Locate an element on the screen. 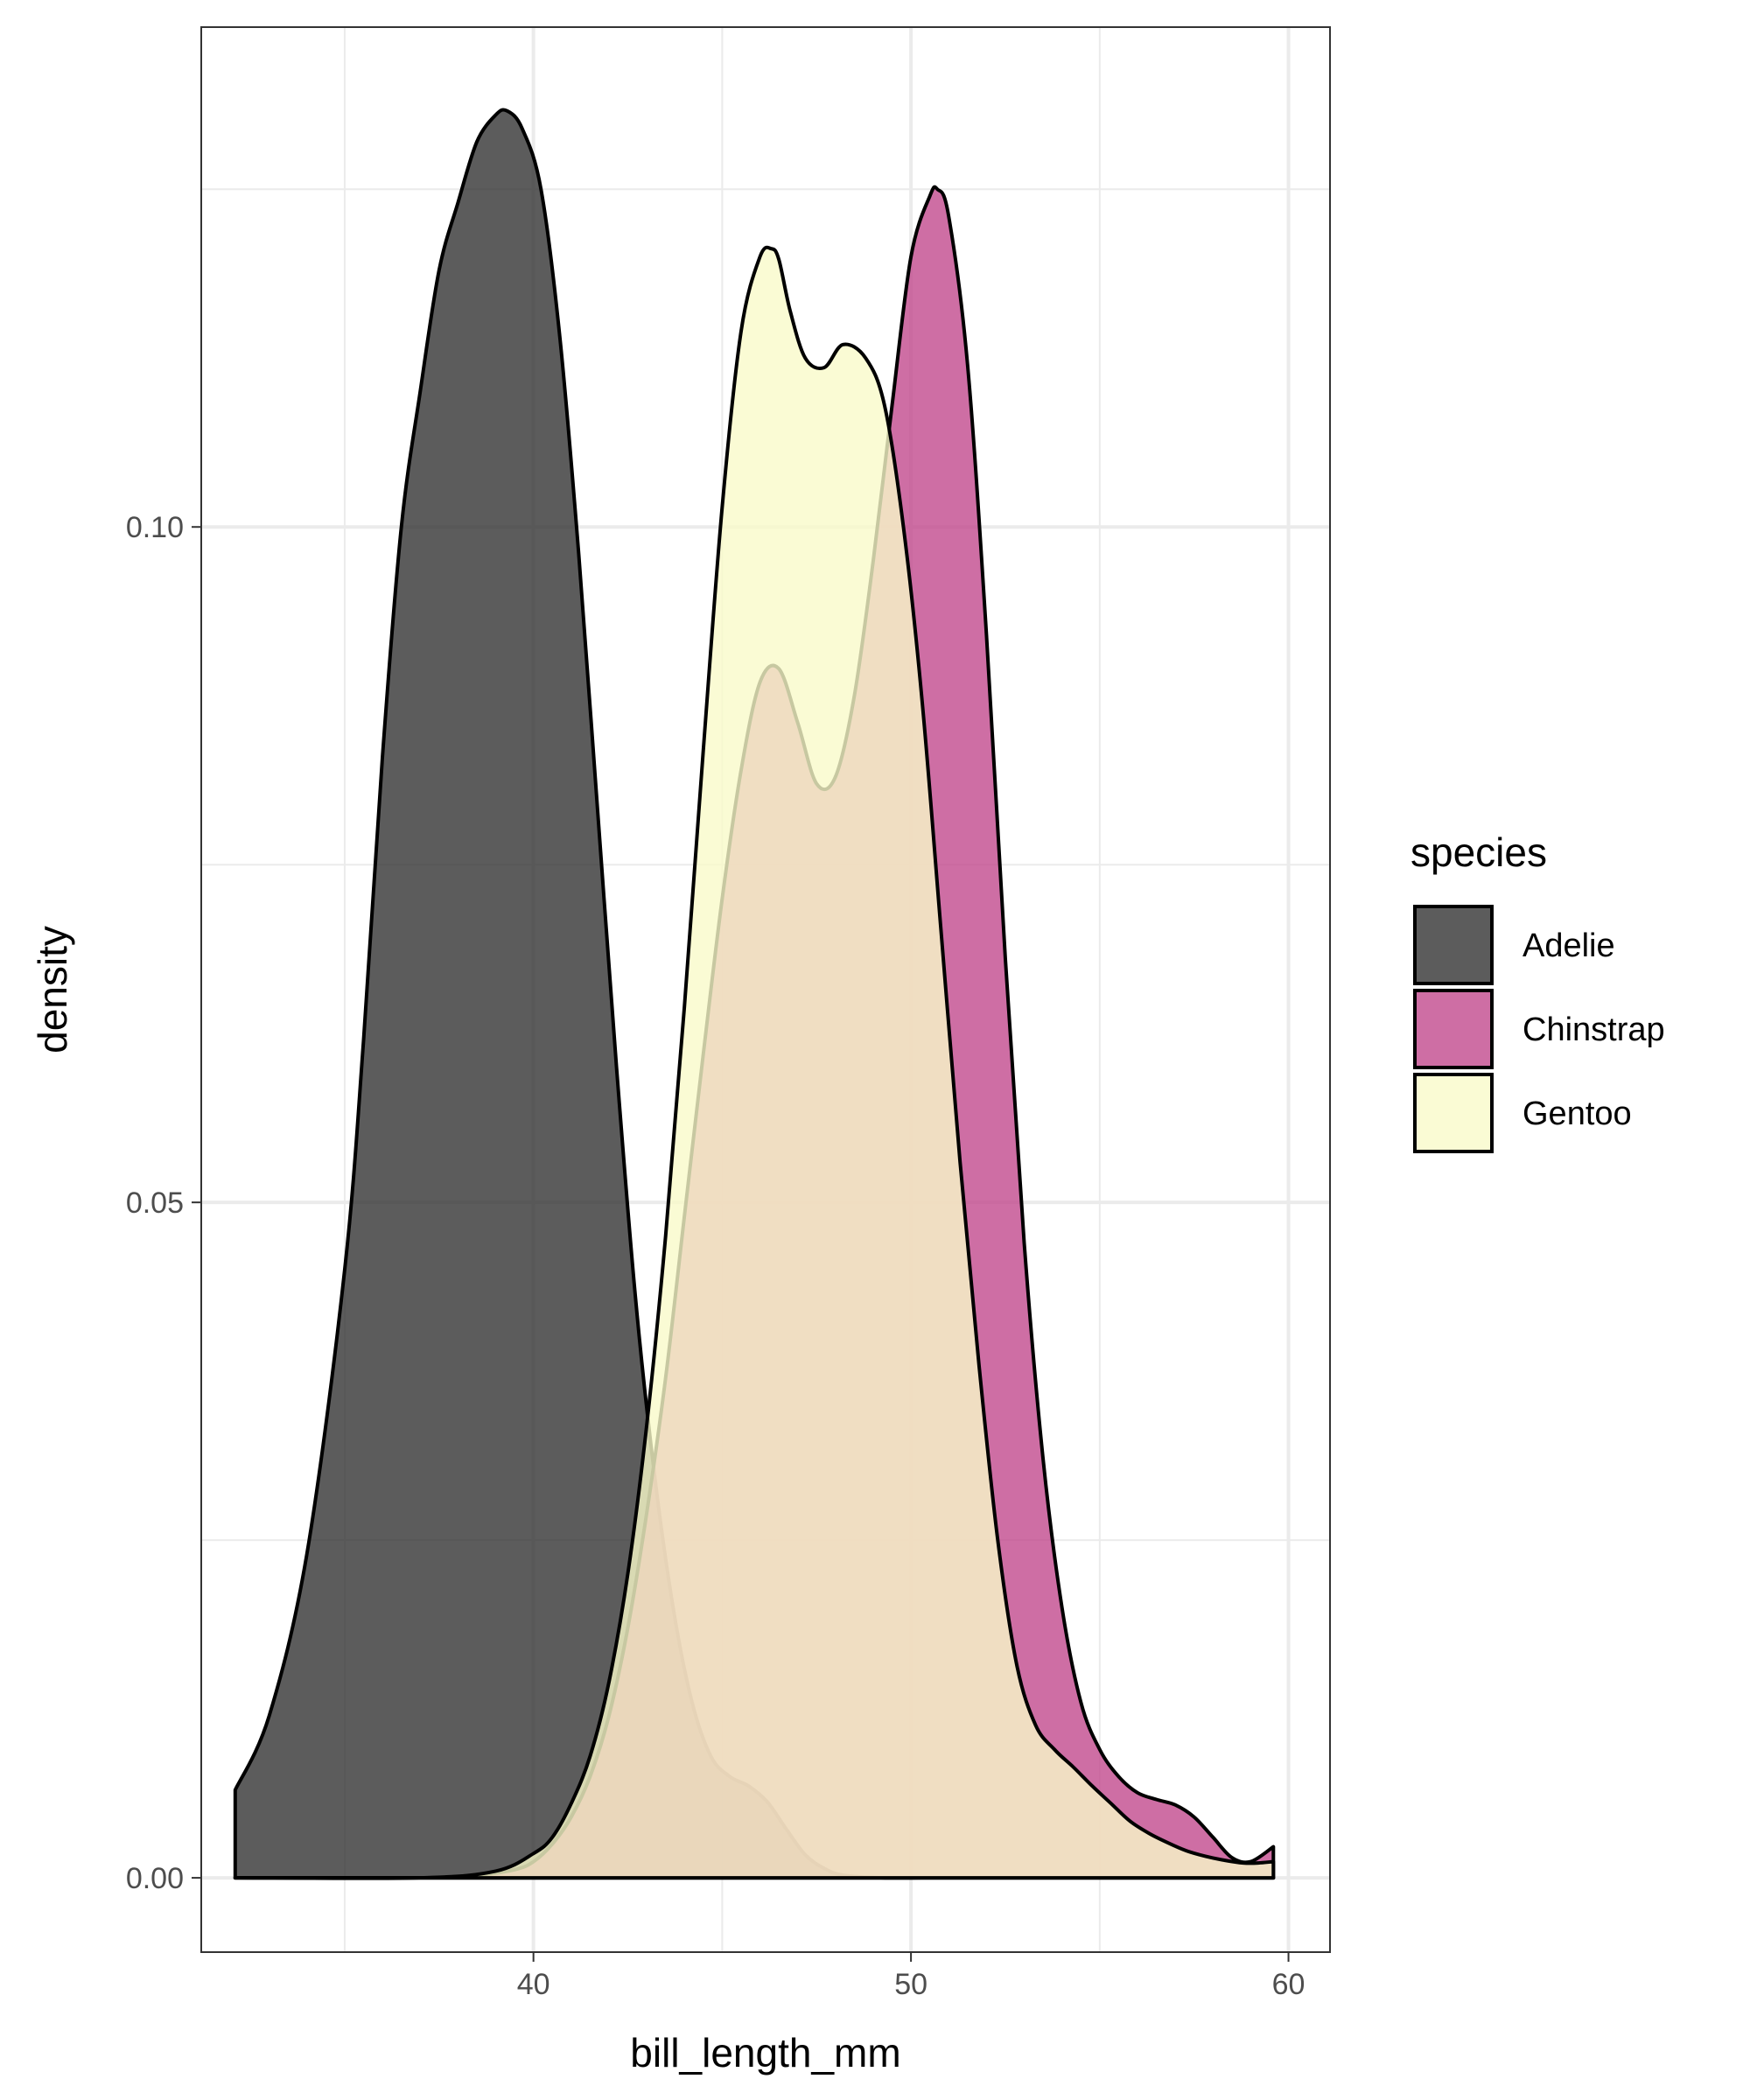  y-tick-label: 0.05 is located at coordinates (155, 1203).